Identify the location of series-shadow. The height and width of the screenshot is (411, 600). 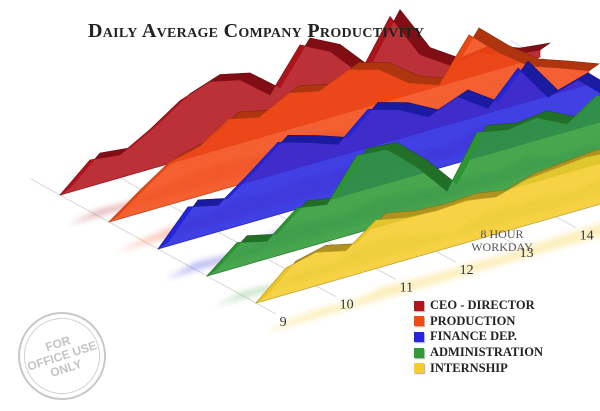
(432, 278).